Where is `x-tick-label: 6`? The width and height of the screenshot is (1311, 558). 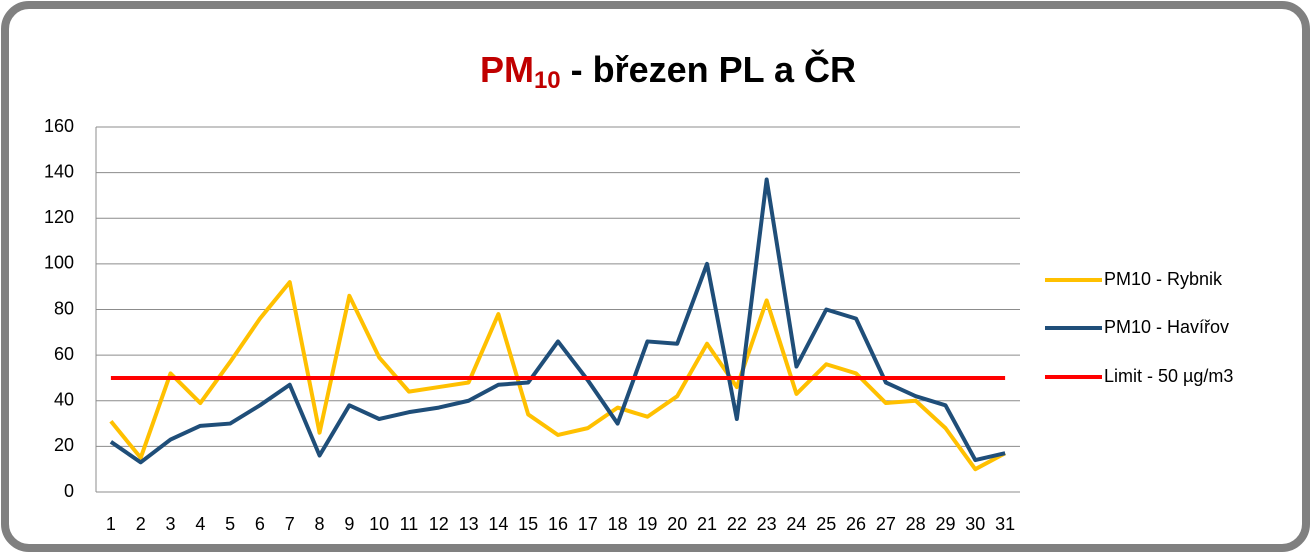 x-tick-label: 6 is located at coordinates (260, 524).